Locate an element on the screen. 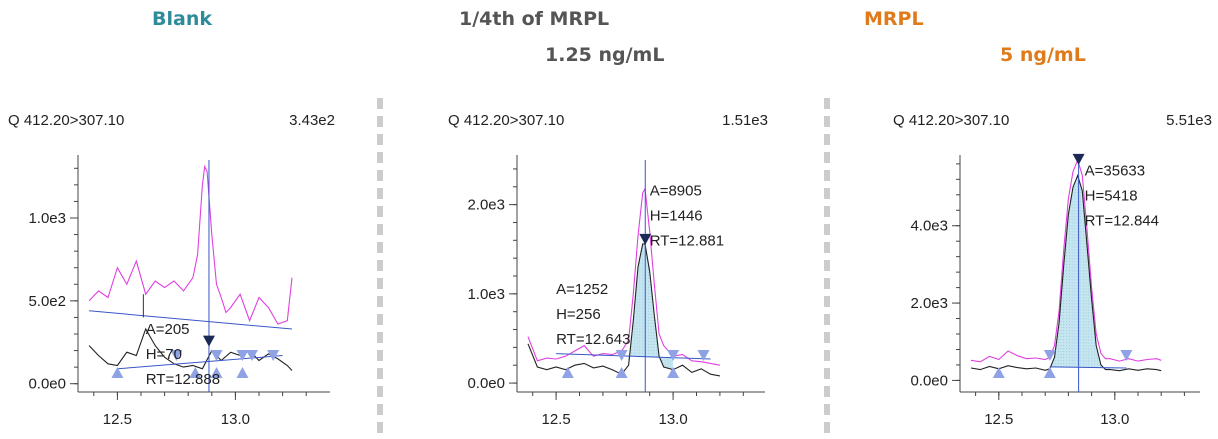  peak-retention-time-label: RT=12.888 is located at coordinates (183, 379).